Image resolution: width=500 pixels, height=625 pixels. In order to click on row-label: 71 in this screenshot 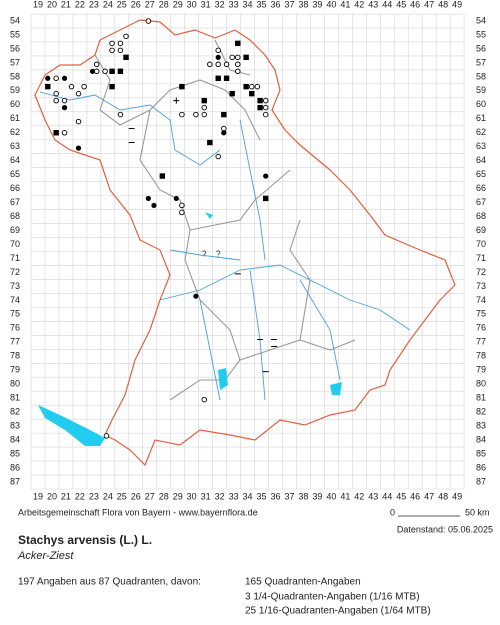, I will do `click(481, 258)`.